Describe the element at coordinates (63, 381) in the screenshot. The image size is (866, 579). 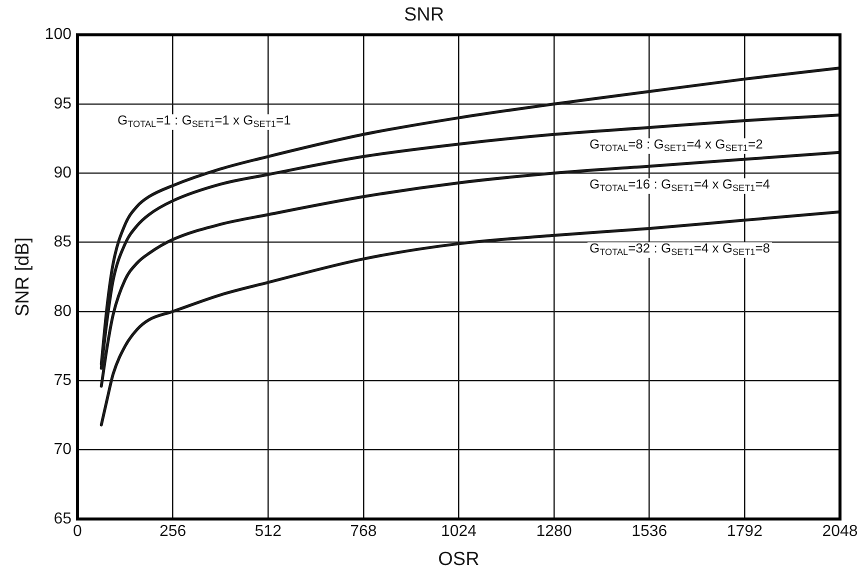
I see `y-tick-label: 75` at that location.